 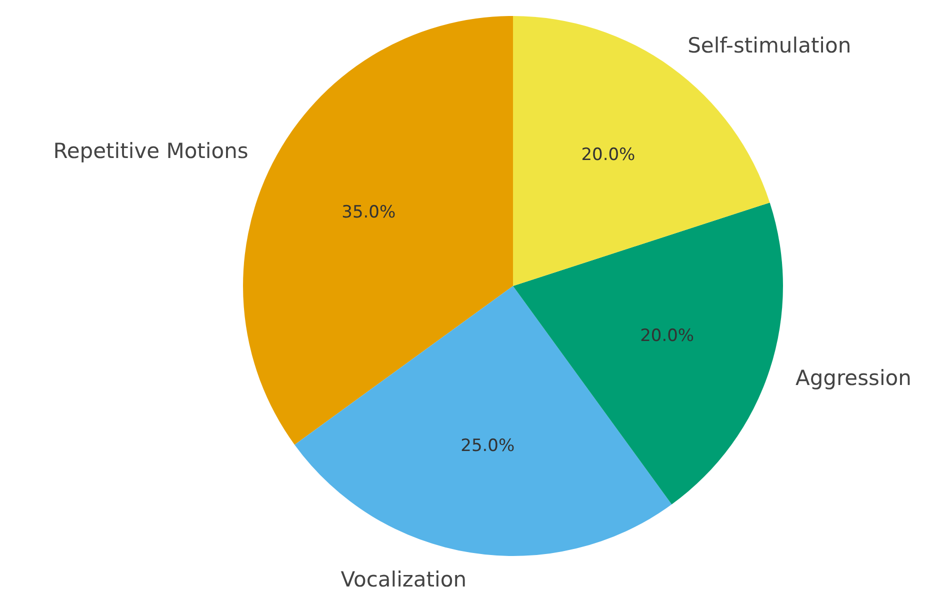 What do you see at coordinates (369, 212) in the screenshot?
I see `data-label: 35.0%` at bounding box center [369, 212].